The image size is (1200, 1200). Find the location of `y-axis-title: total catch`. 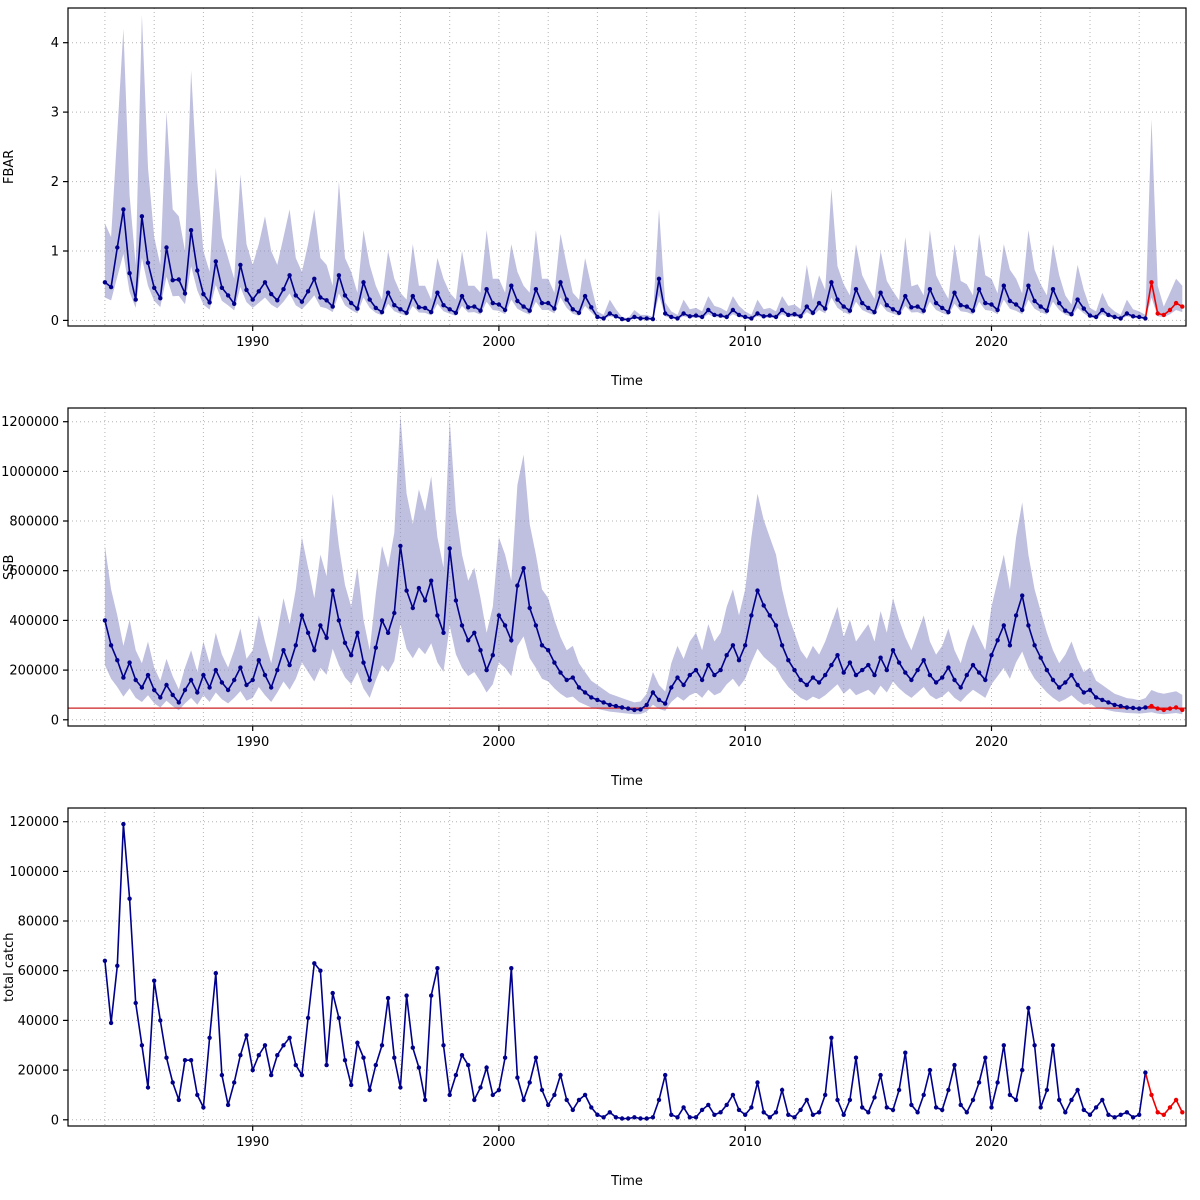

y-axis-title: total catch is located at coordinates (9, 967).